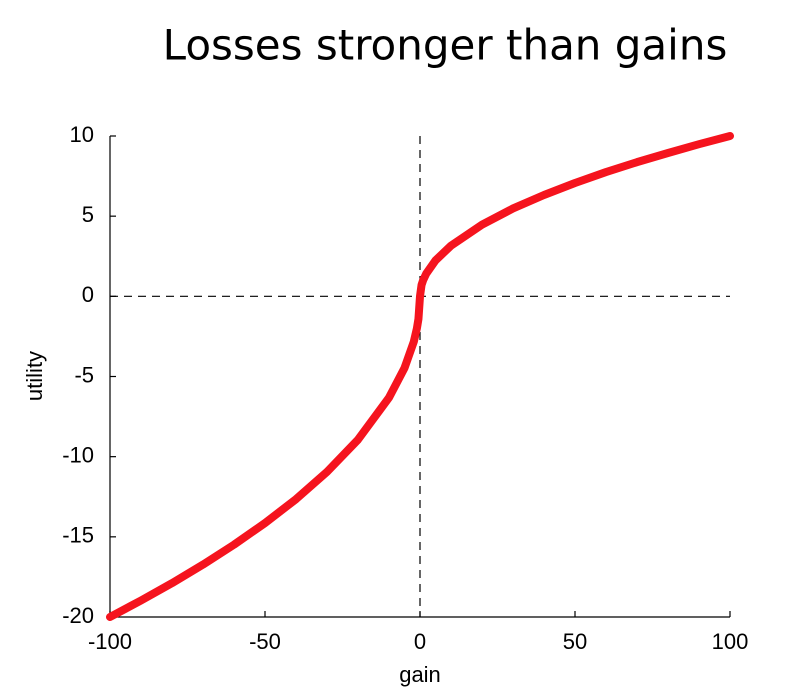 The height and width of the screenshot is (692, 790). I want to click on y-tick-label: -10, so click(78, 454).